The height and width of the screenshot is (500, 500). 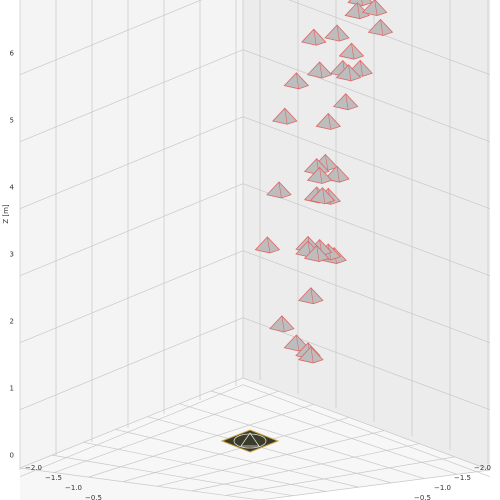 I want to click on y-tick-label: −0.5, so click(x=422, y=497).